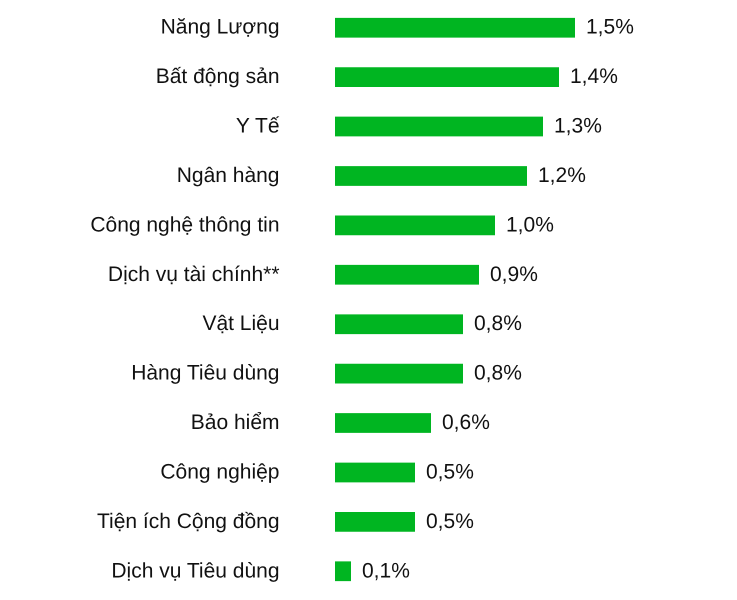  What do you see at coordinates (594, 76) in the screenshot?
I see `data-label: 1,4%` at bounding box center [594, 76].